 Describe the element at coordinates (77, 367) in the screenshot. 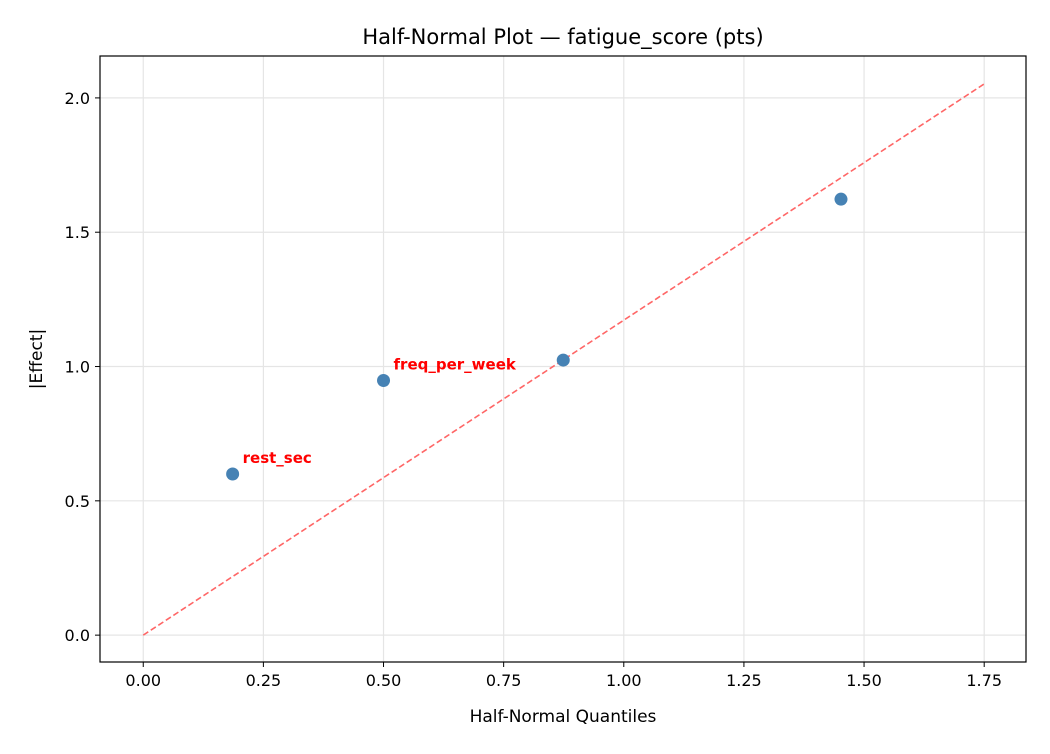

I see `y-tick-label: 1.0` at that location.